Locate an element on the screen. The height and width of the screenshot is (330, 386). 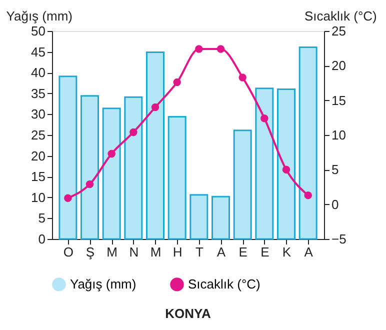
y-tick-label: 10 is located at coordinates (38, 197).